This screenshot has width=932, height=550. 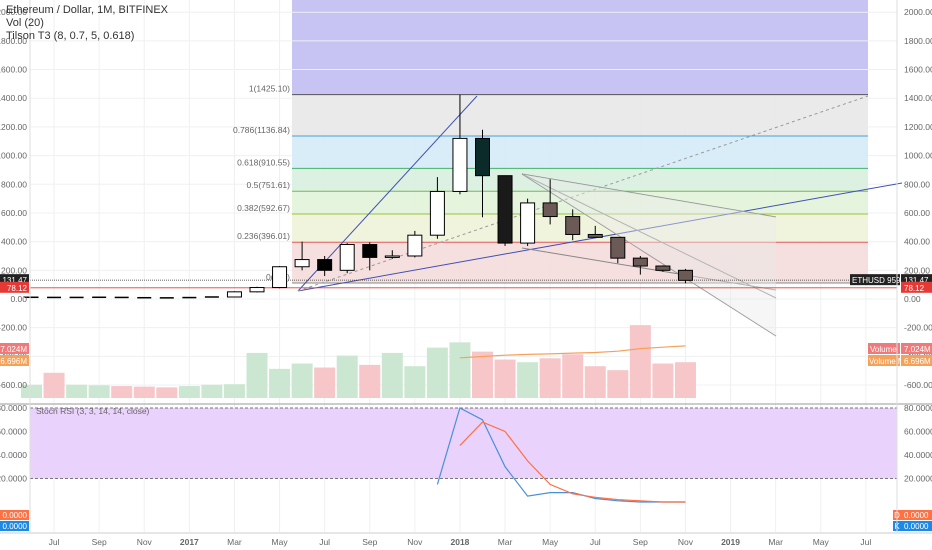 I want to click on rsi-axis-label-left: 80.0000, so click(x=13, y=408).